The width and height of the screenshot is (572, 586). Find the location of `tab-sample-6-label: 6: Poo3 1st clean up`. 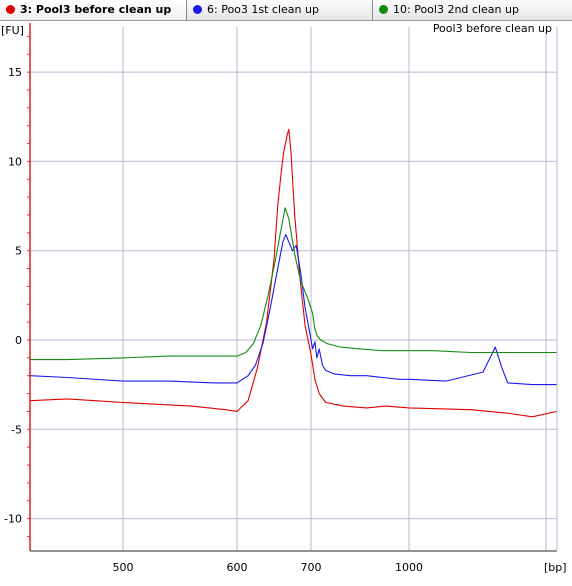

tab-sample-6-label: 6: Poo3 1st clean up is located at coordinates (263, 9).